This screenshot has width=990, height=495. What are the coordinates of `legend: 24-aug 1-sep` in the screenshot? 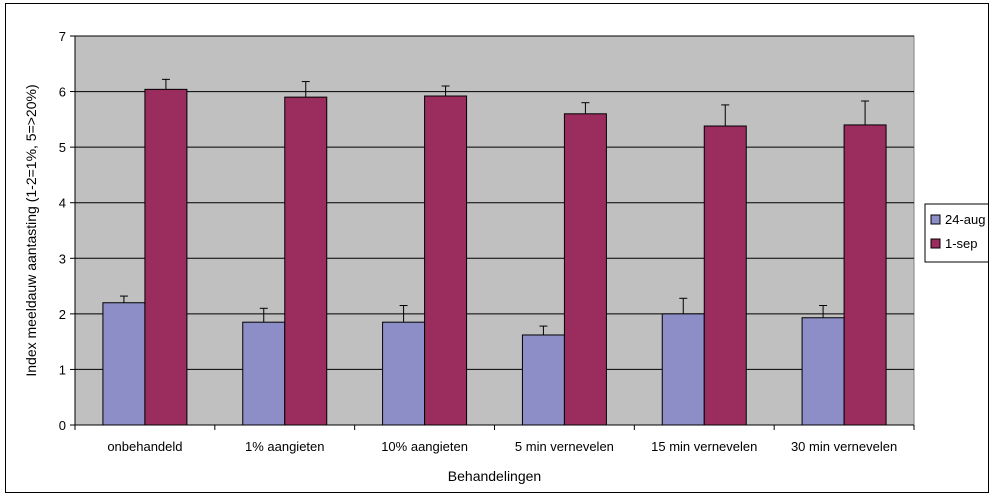 It's located at (956, 233).